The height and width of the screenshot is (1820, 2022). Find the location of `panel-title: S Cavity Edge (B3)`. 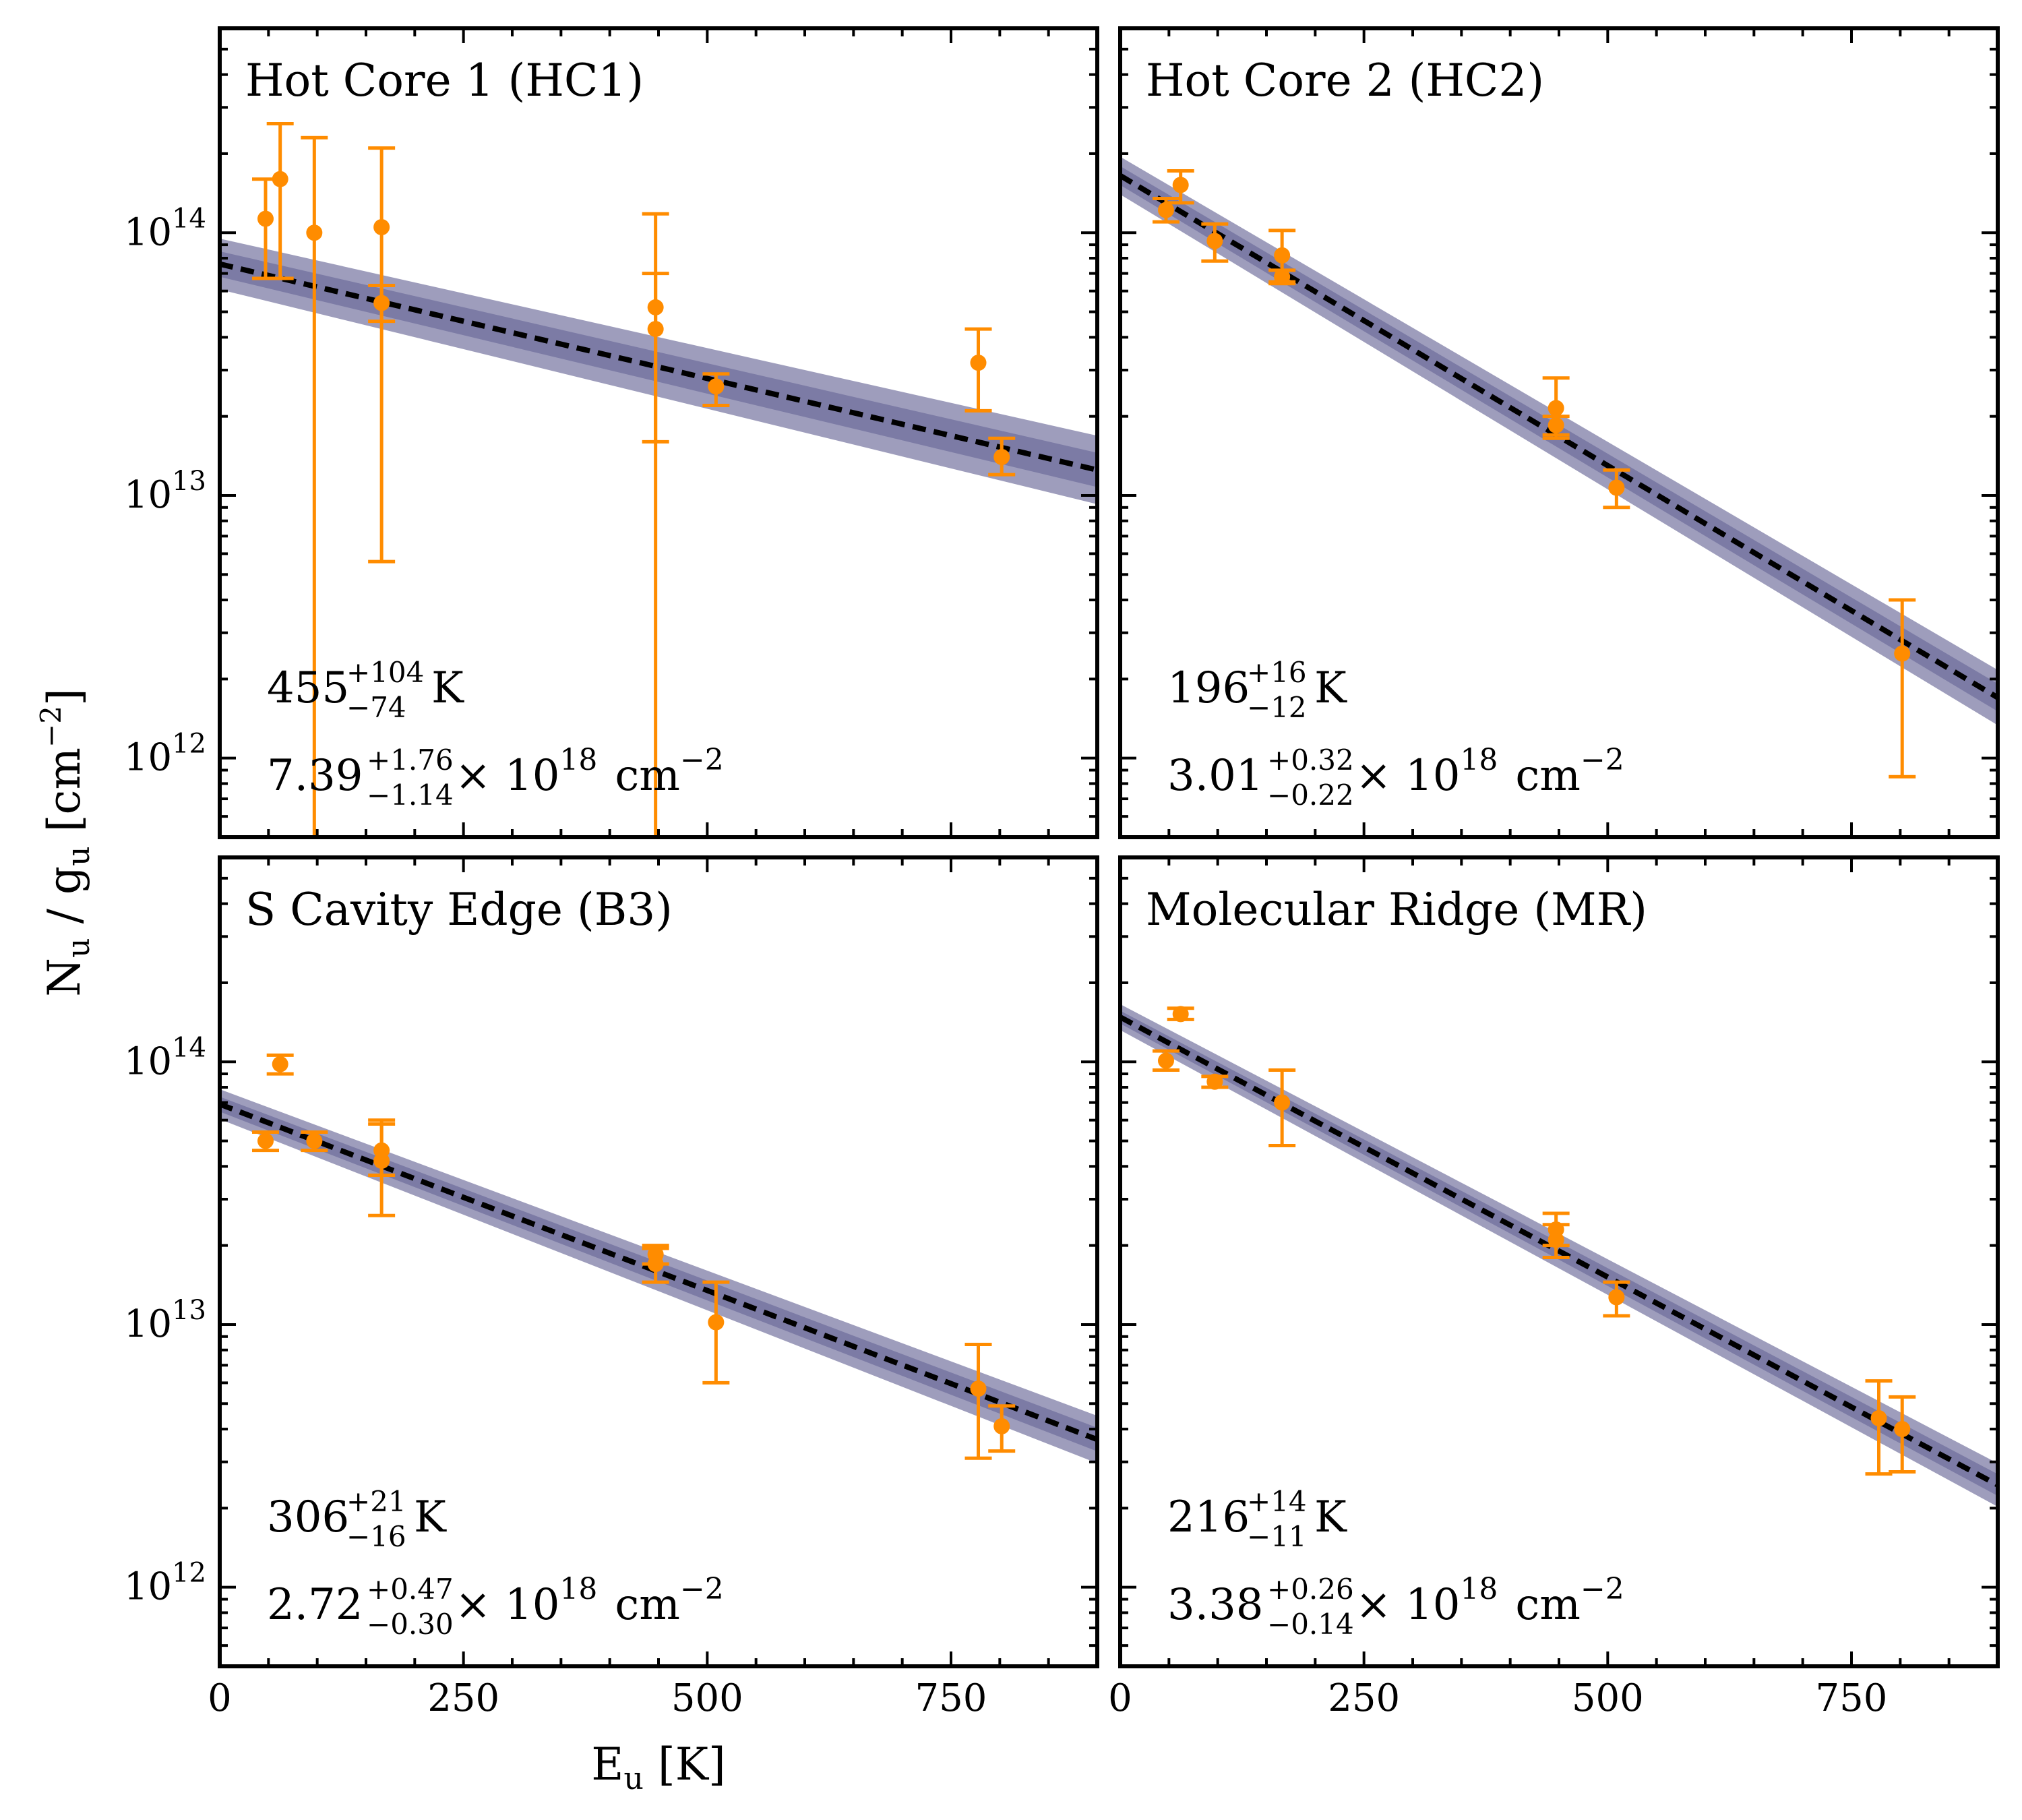

panel-title: S Cavity Edge (B3) is located at coordinates (459, 910).